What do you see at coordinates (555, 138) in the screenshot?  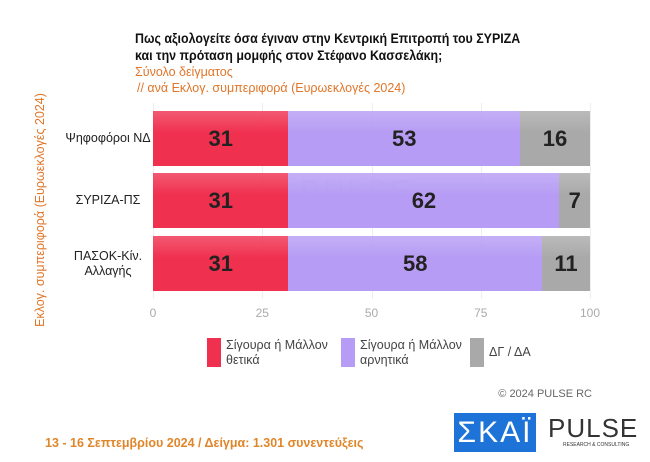 I see `bar-segment: 16` at bounding box center [555, 138].